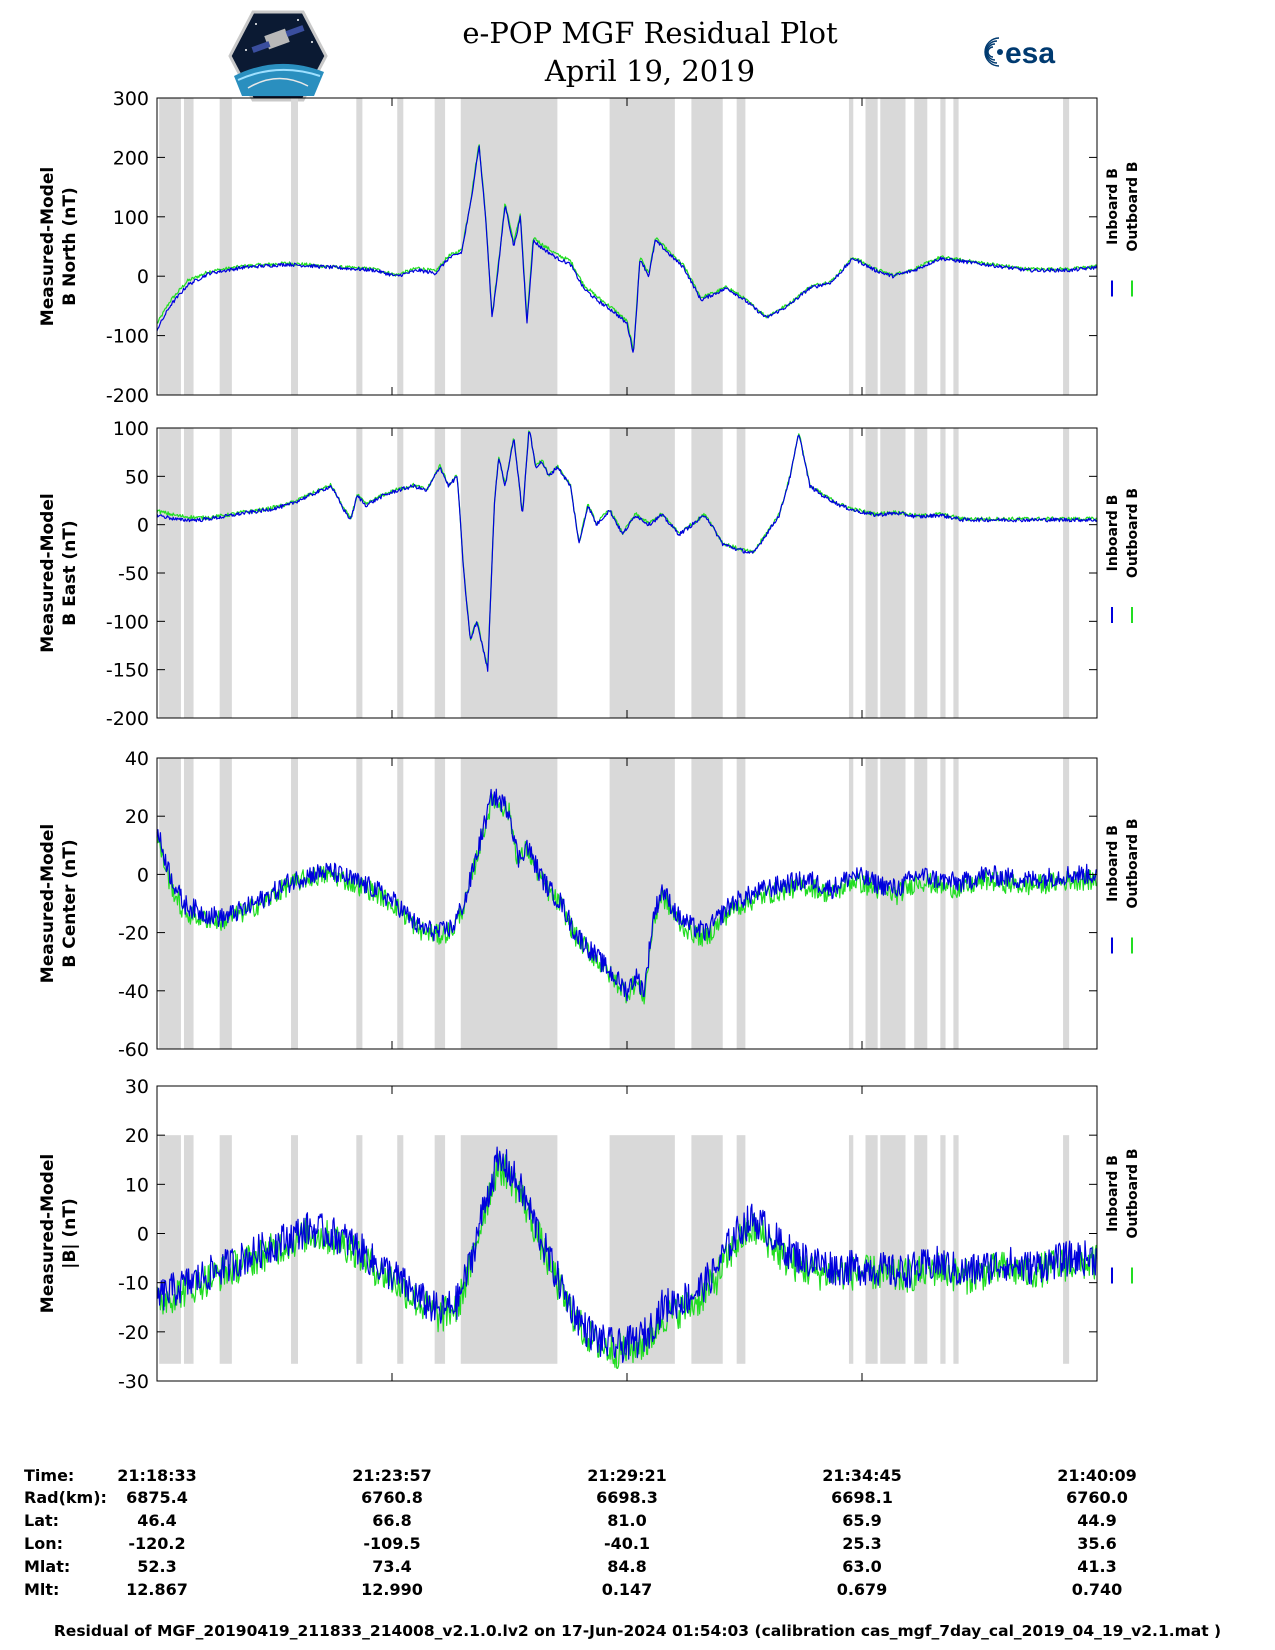 The image size is (1275, 1650). What do you see at coordinates (627, 1254) in the screenshot?
I see `inboard-trace` at bounding box center [627, 1254].